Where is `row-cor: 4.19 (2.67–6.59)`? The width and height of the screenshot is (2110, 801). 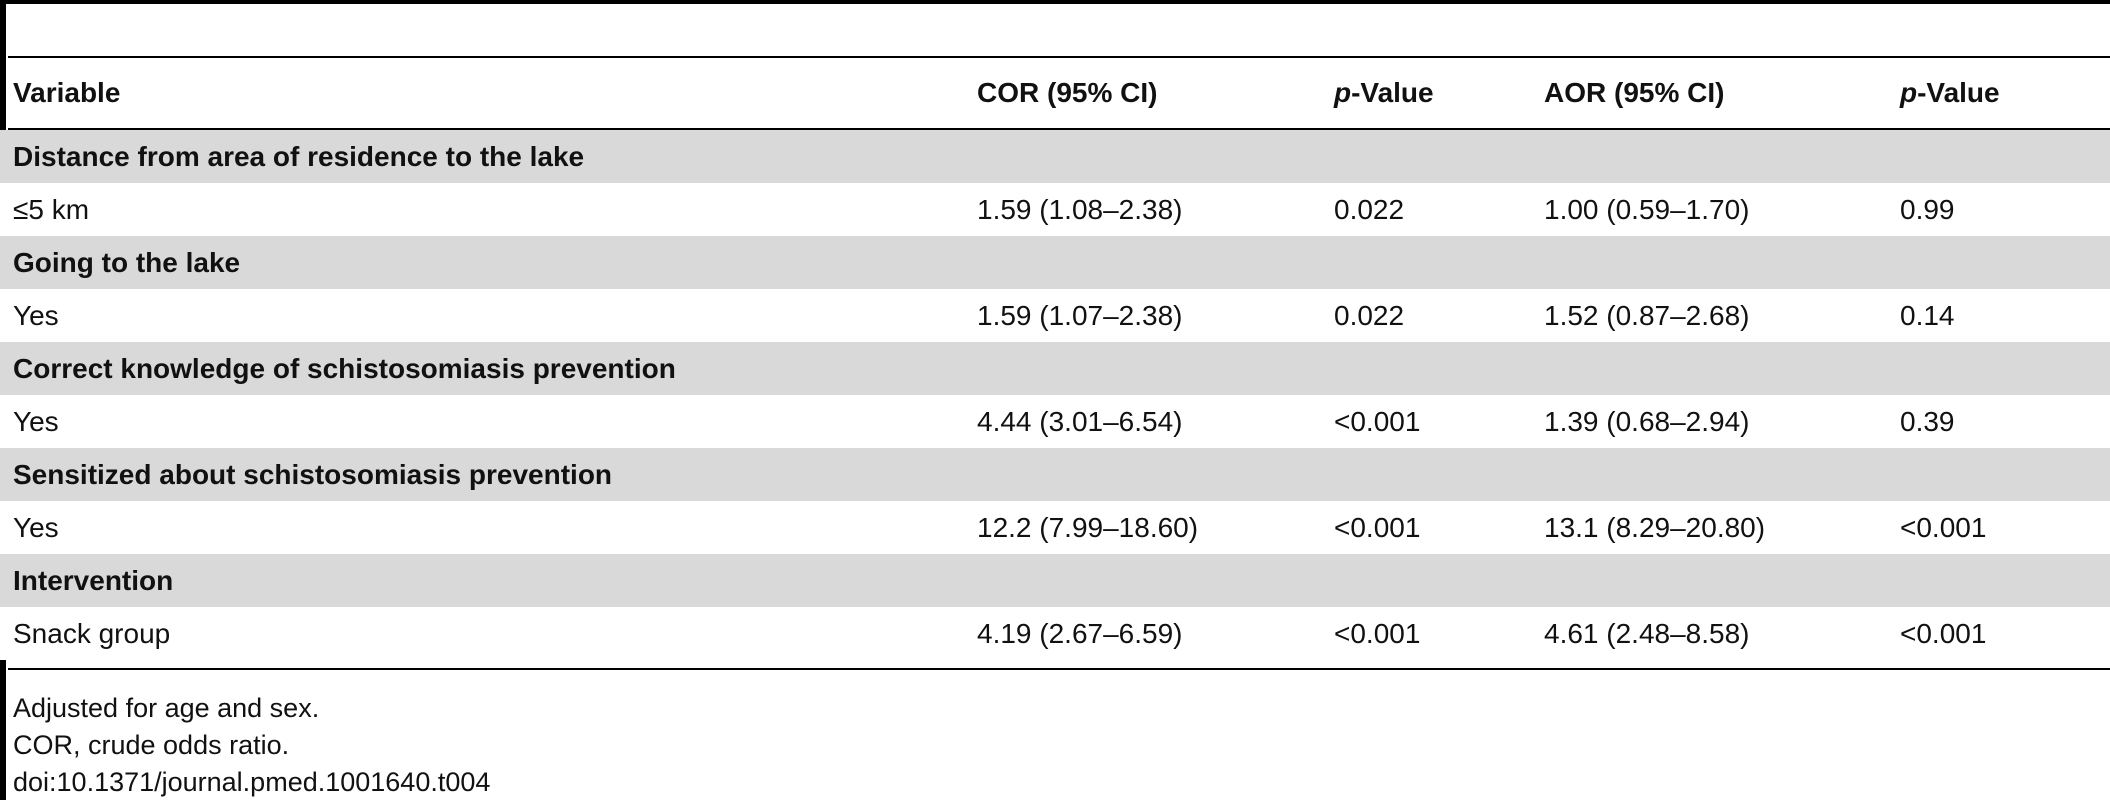
row-cor: 4.19 (2.67–6.59) is located at coordinates (1080, 633).